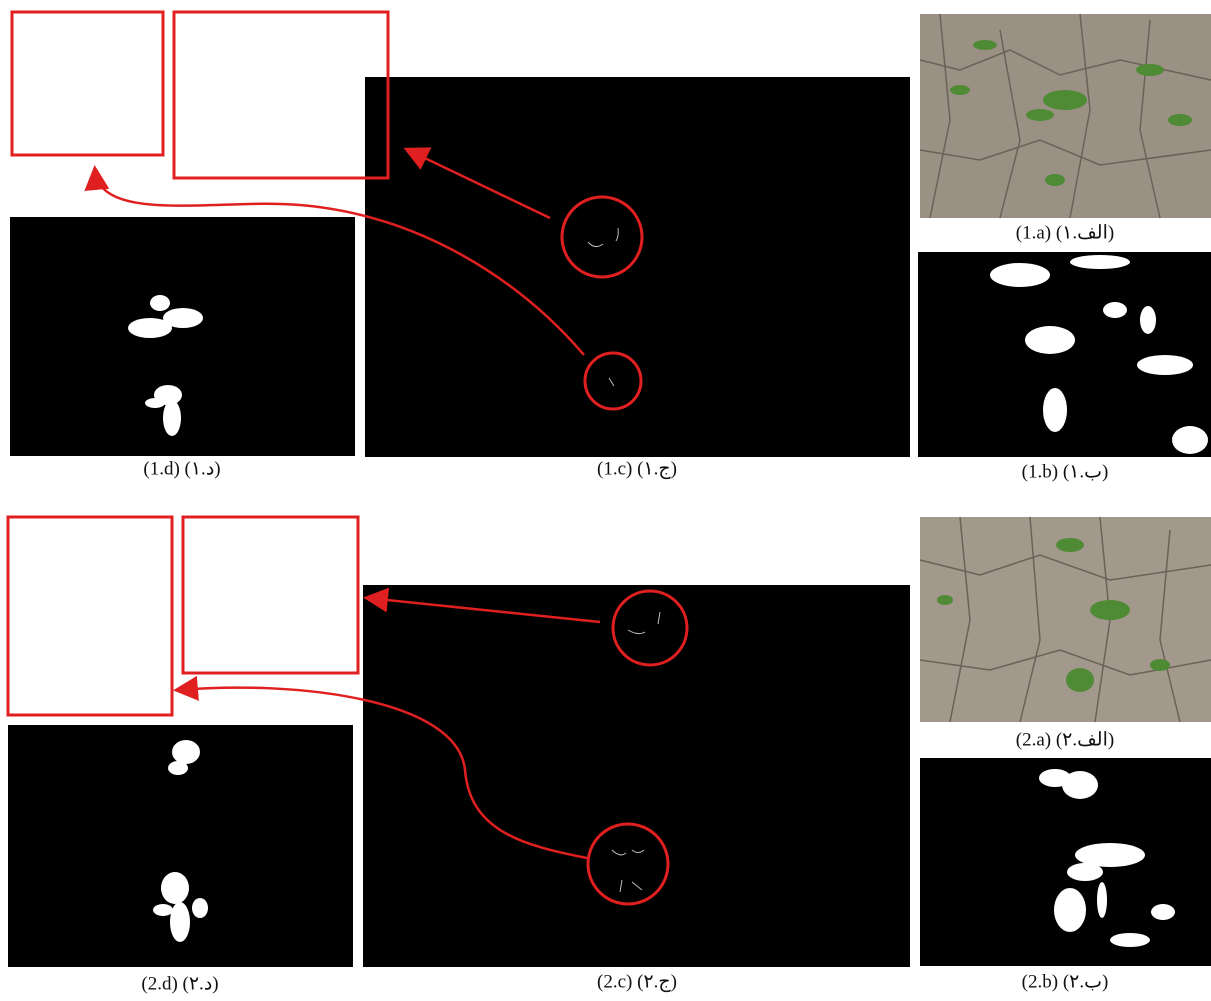  What do you see at coordinates (637, 468) in the screenshot?
I see `caption: (1.c) (۱.ج)` at bounding box center [637, 468].